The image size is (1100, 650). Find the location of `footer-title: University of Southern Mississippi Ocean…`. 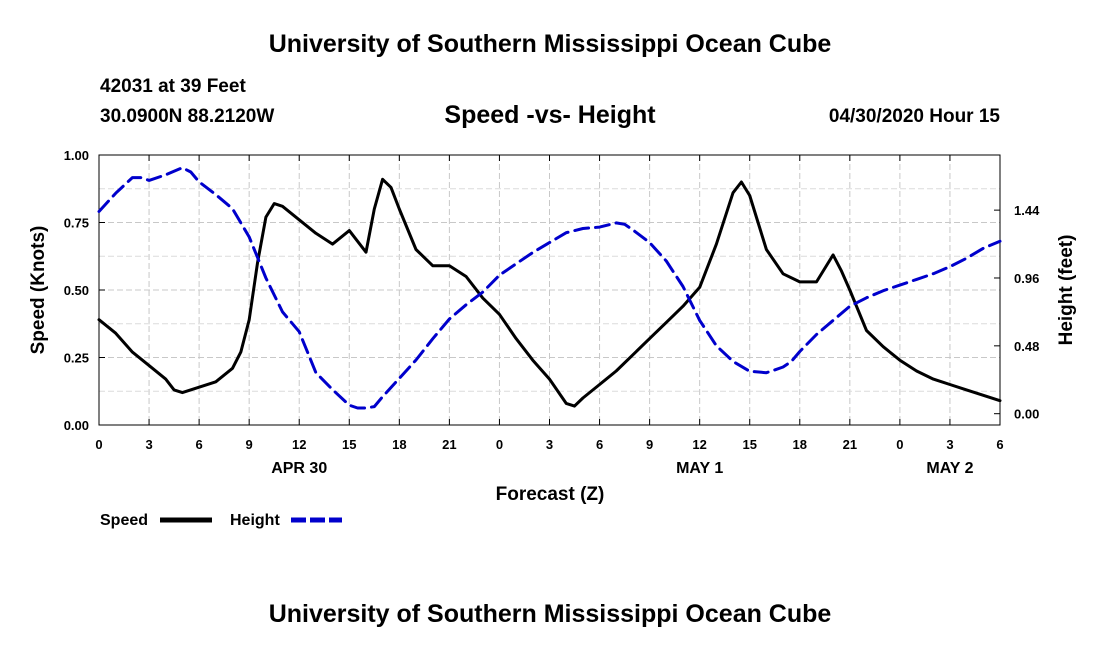

footer-title: University of Southern Mississippi Ocean… is located at coordinates (550, 614).